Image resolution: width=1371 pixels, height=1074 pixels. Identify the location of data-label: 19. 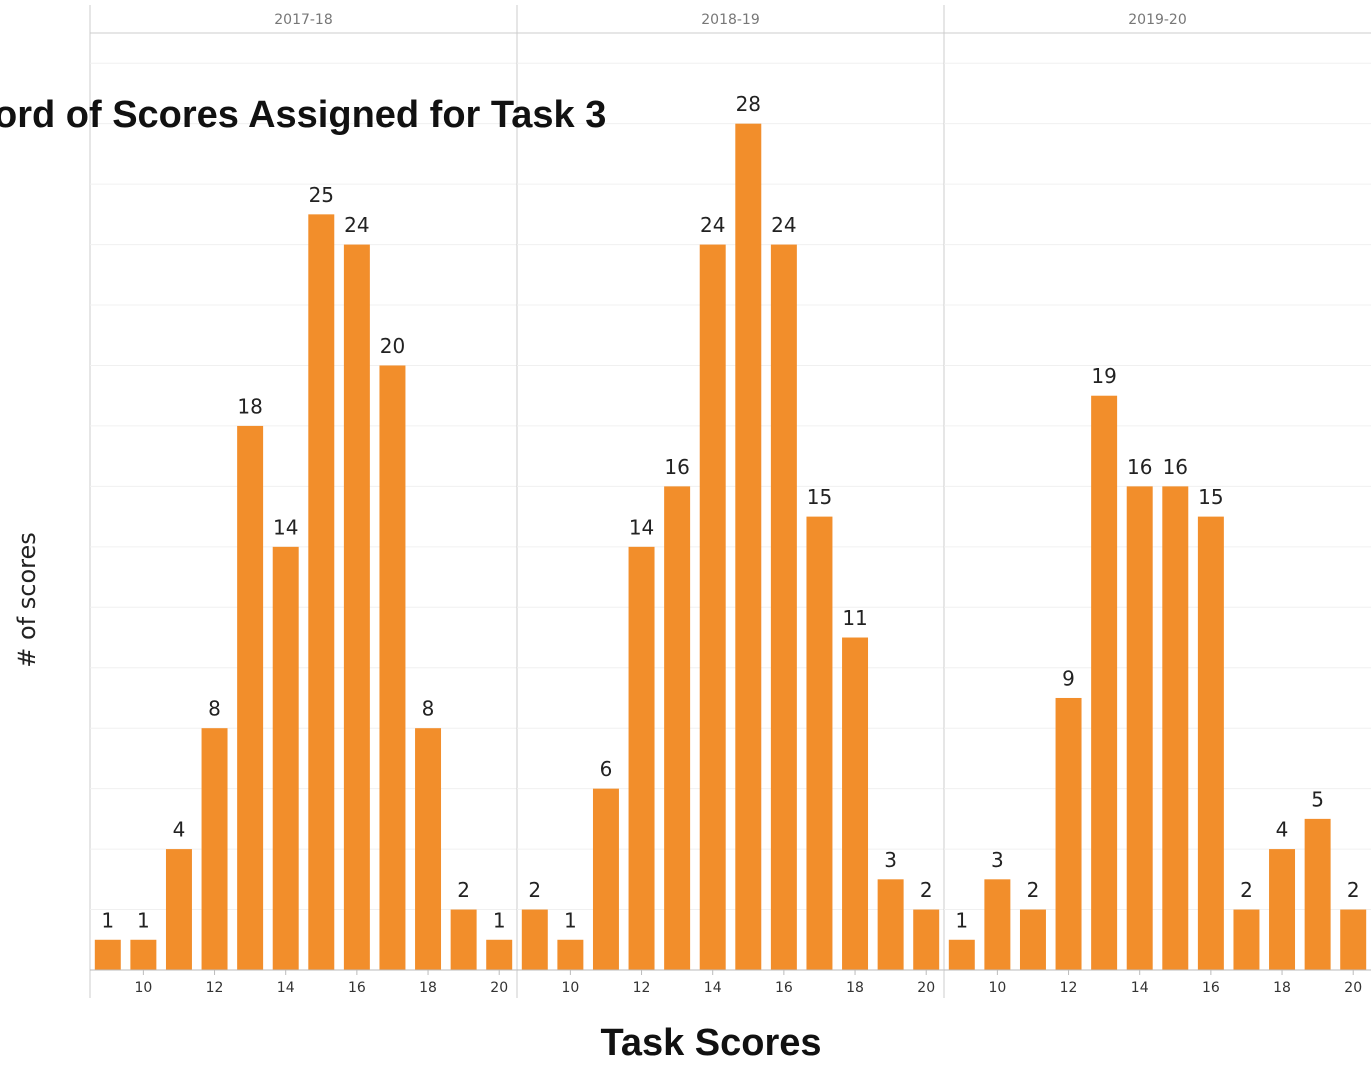
(1103, 376).